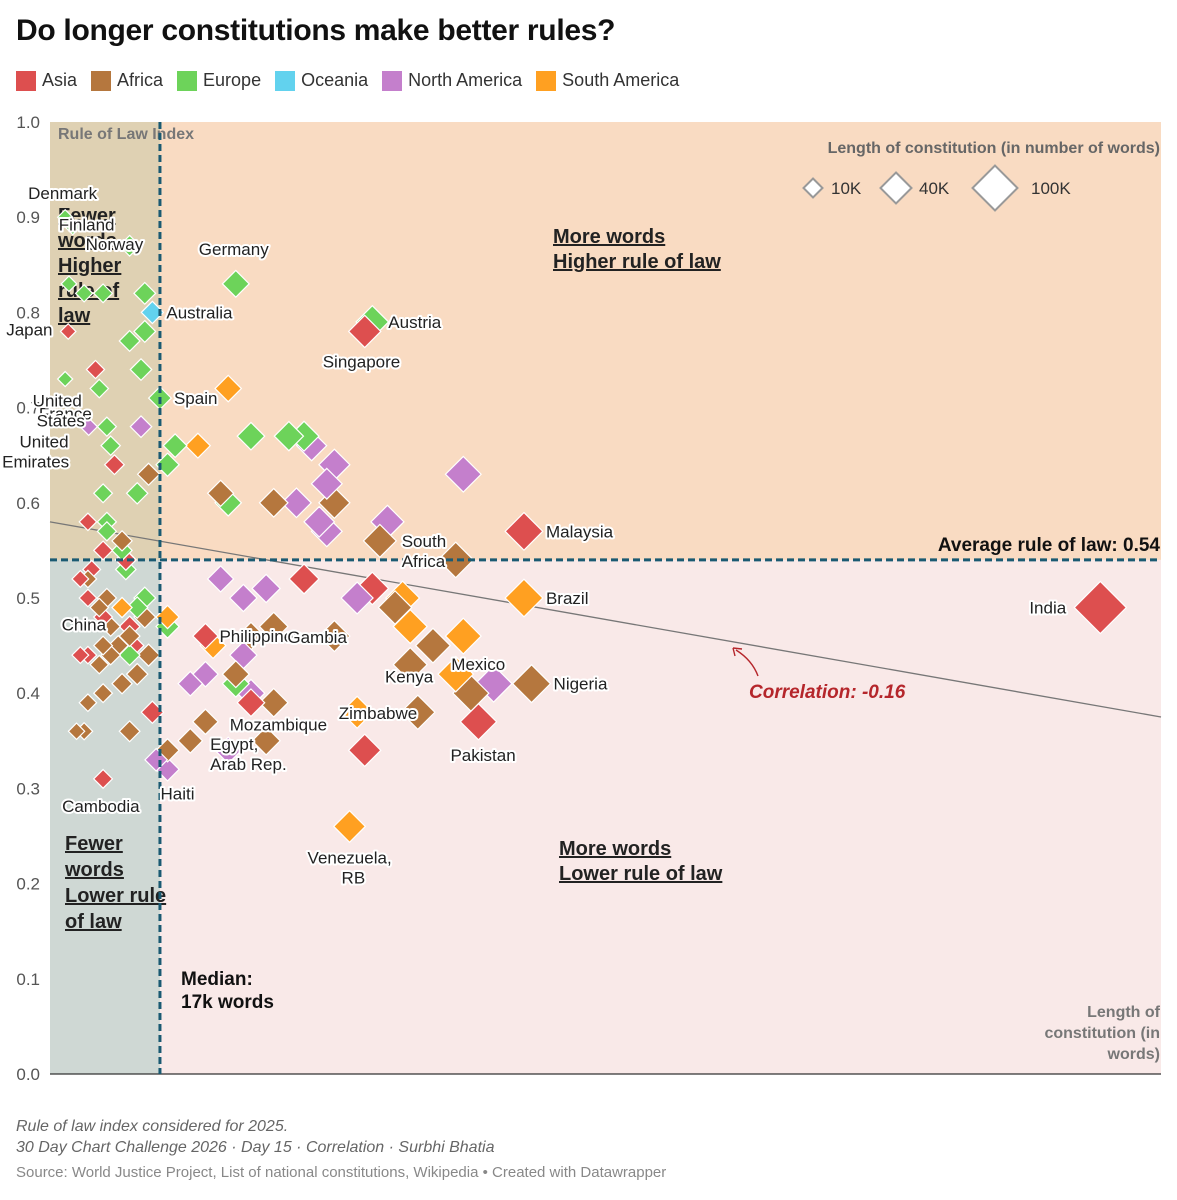  I want to click on point-label: Kenya, so click(409, 677).